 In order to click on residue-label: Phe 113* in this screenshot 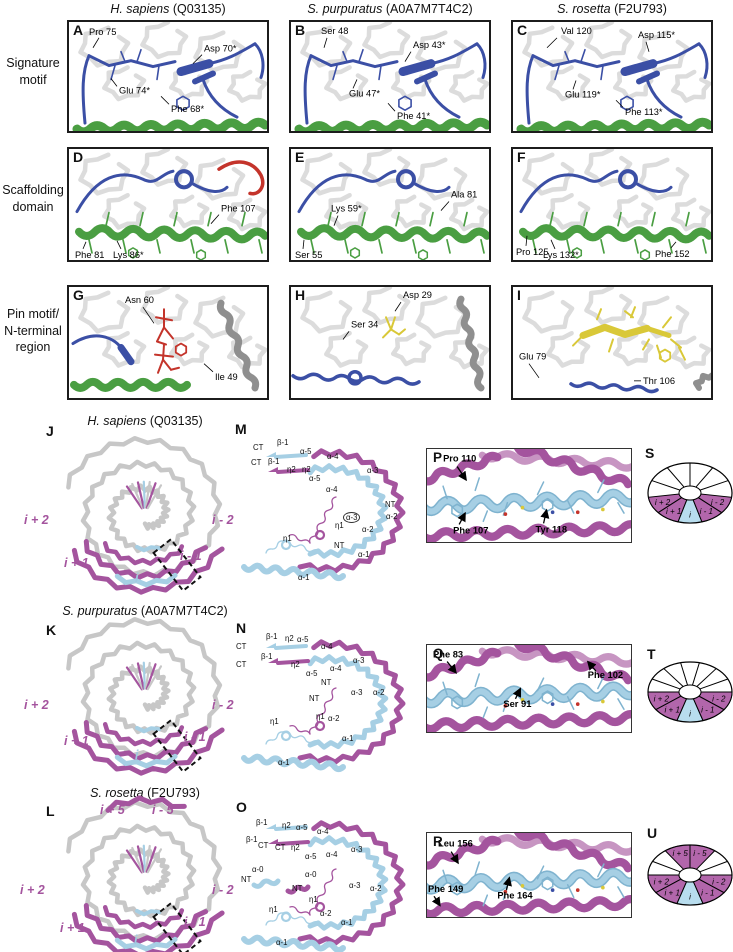, I will do `click(644, 112)`.